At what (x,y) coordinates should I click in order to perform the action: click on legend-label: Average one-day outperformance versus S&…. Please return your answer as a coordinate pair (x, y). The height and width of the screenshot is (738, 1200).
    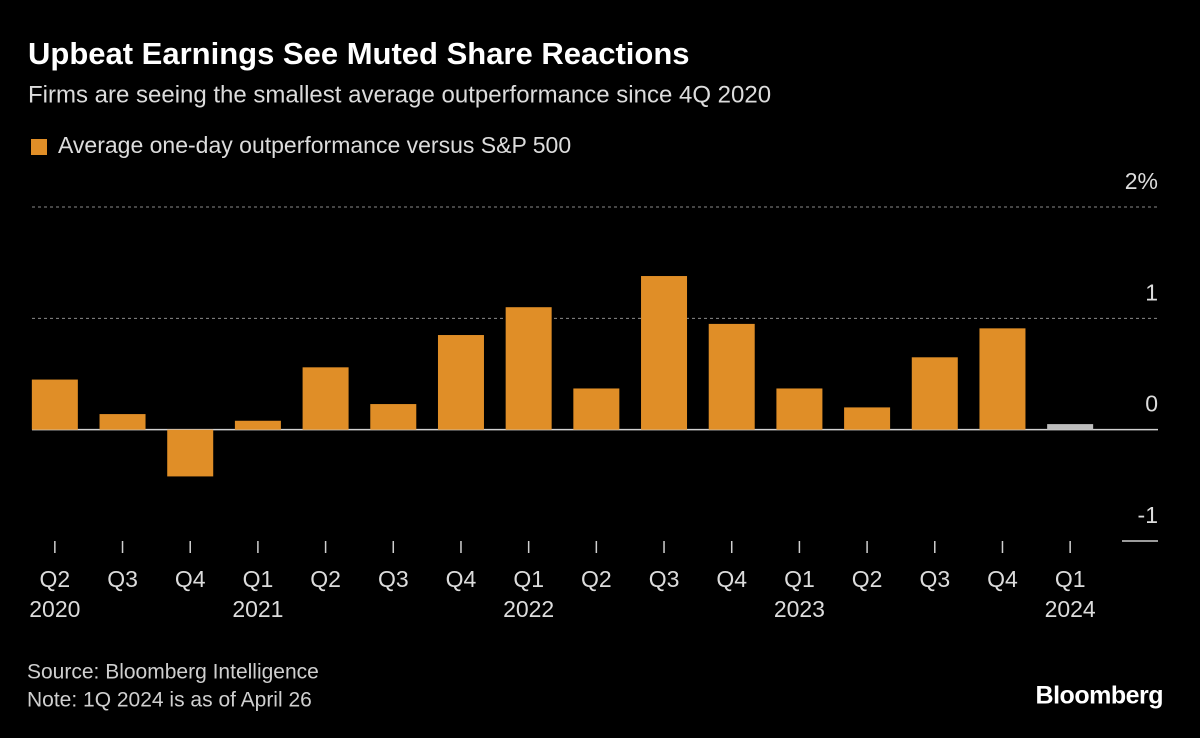
    Looking at the image, I should click on (314, 145).